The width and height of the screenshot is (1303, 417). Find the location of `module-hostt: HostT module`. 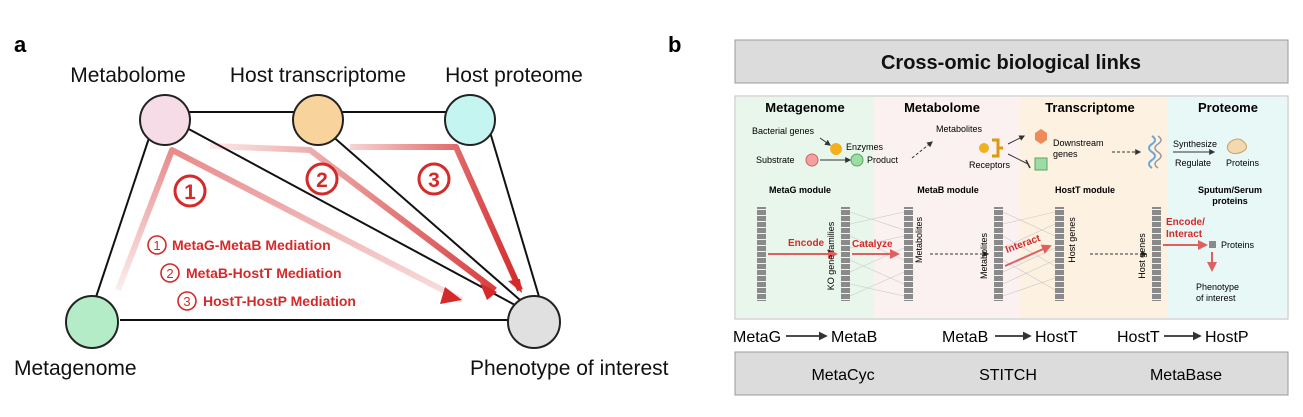

module-hostt: HostT module is located at coordinates (1085, 190).